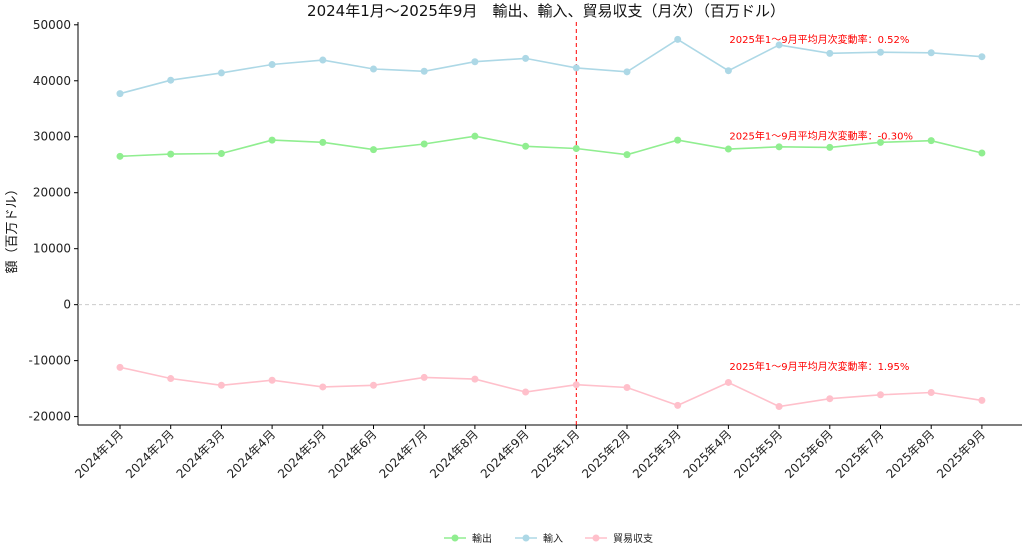 Image resolution: width=1024 pixels, height=547 pixels. What do you see at coordinates (860, 454) in the screenshot?
I see `x-tick-label: 2025年7月` at bounding box center [860, 454].